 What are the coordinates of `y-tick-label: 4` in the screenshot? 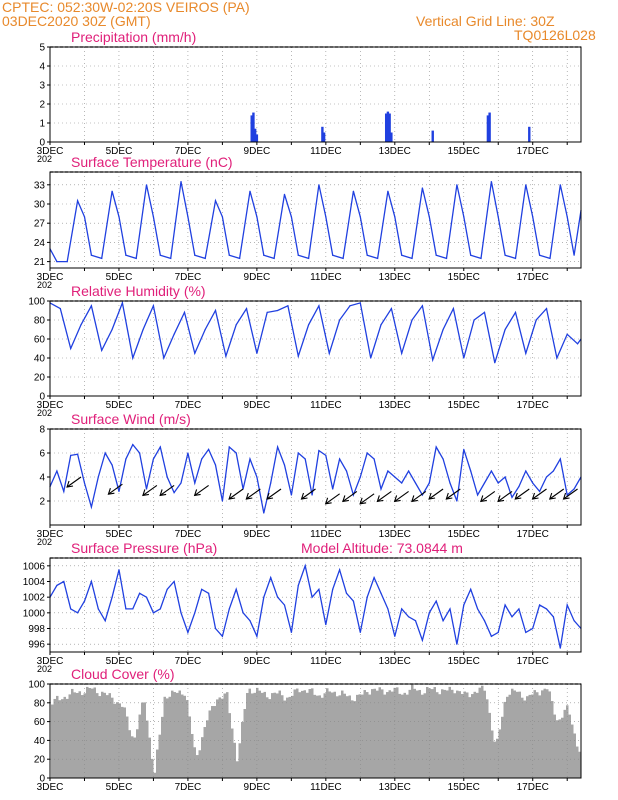 It's located at (42, 478).